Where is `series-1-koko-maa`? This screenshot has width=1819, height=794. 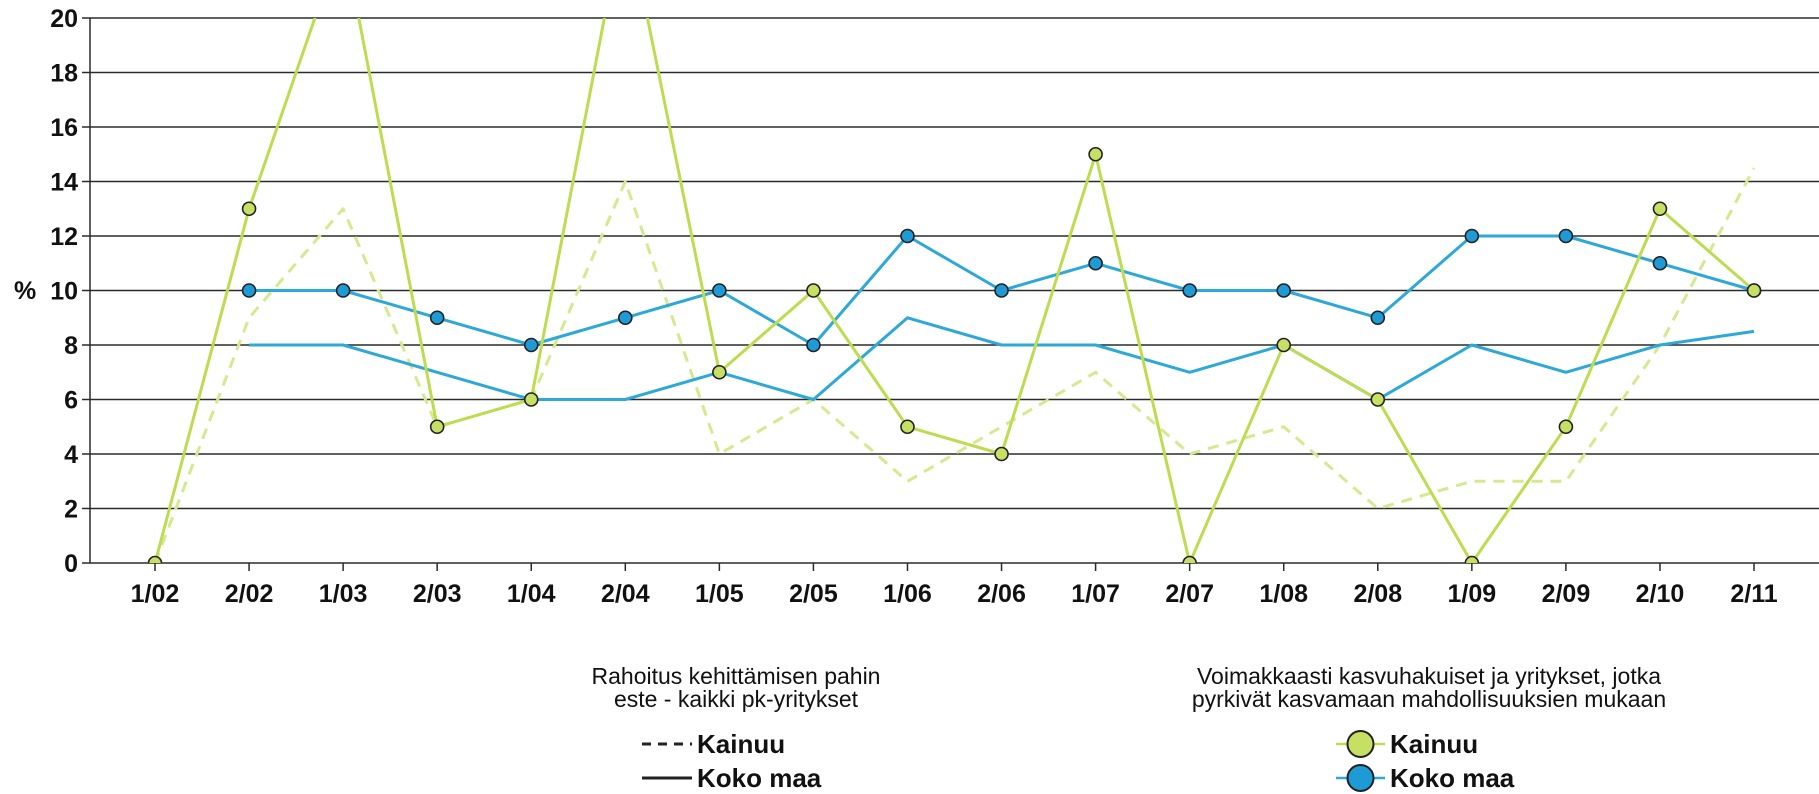 series-1-koko-maa is located at coordinates (1001, 290).